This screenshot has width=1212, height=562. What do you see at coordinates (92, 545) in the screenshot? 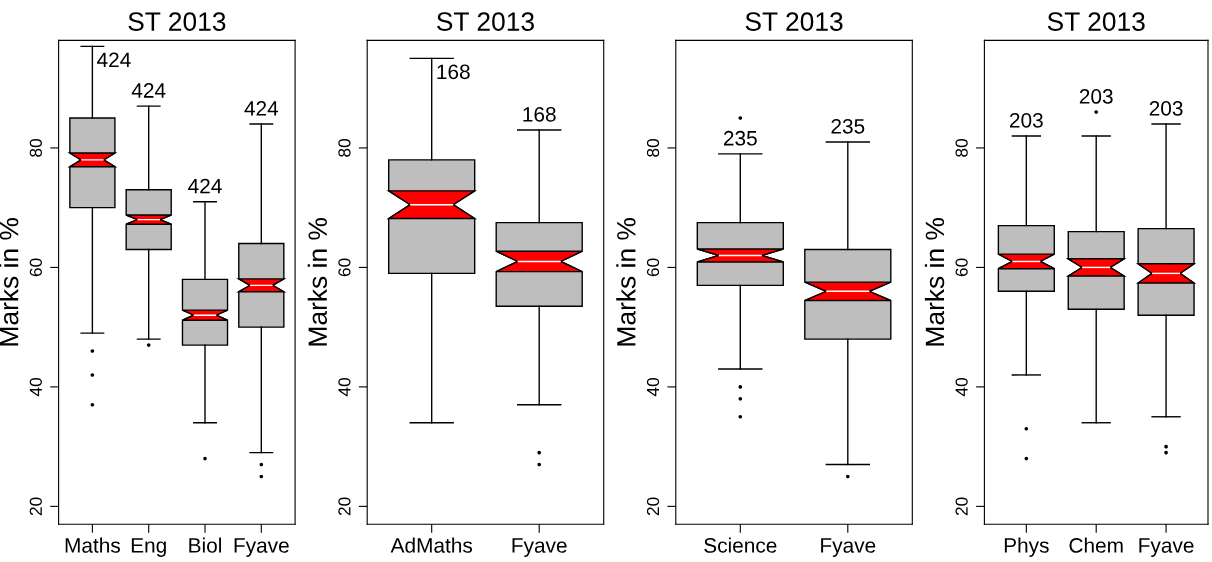
I see `x-tick-label: Maths` at bounding box center [92, 545].